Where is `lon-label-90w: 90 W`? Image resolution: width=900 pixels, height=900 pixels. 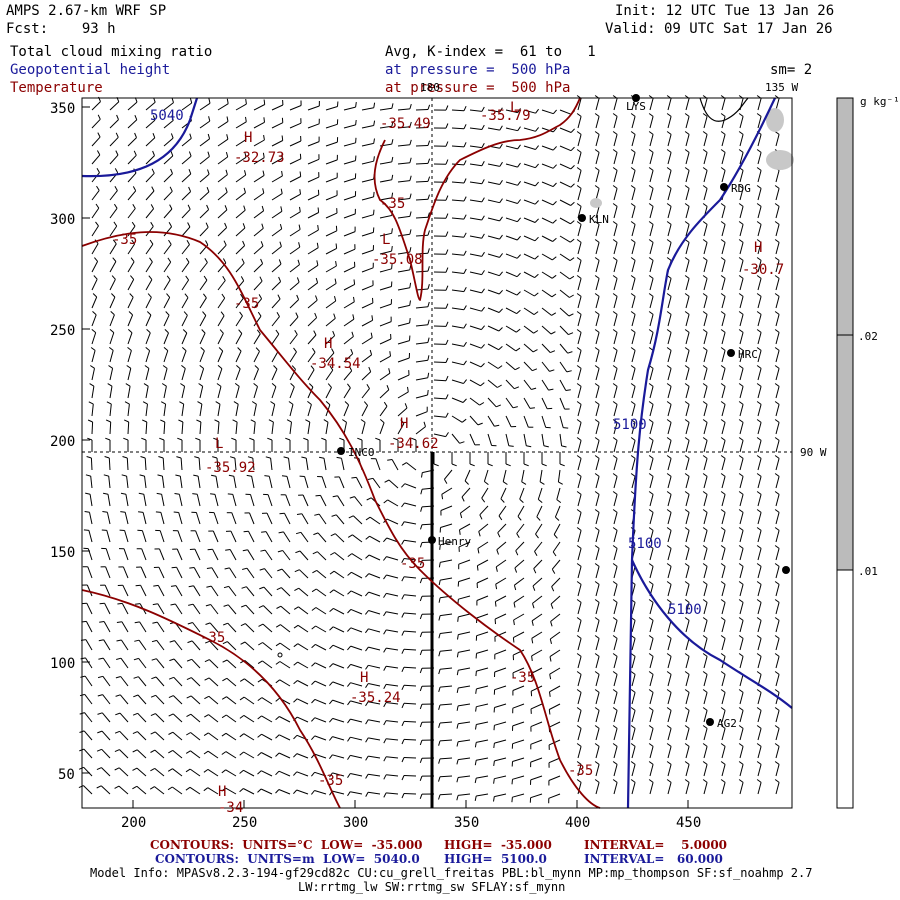
lon-label-90w: 90 W is located at coordinates (813, 452).